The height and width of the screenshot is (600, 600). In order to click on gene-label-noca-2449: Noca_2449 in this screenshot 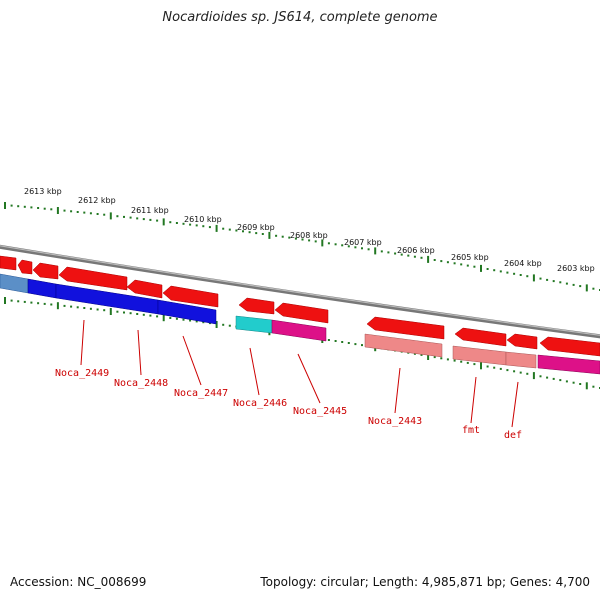, I will do `click(82, 373)`.